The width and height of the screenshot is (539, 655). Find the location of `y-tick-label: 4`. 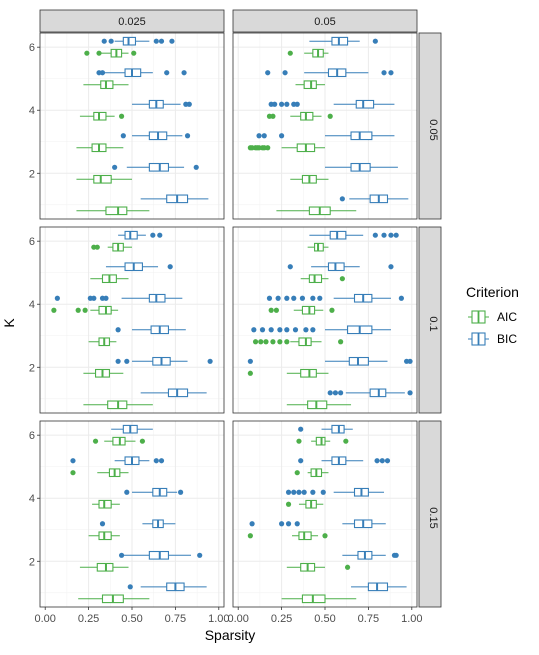

y-tick-label: 4 is located at coordinates (32, 305).